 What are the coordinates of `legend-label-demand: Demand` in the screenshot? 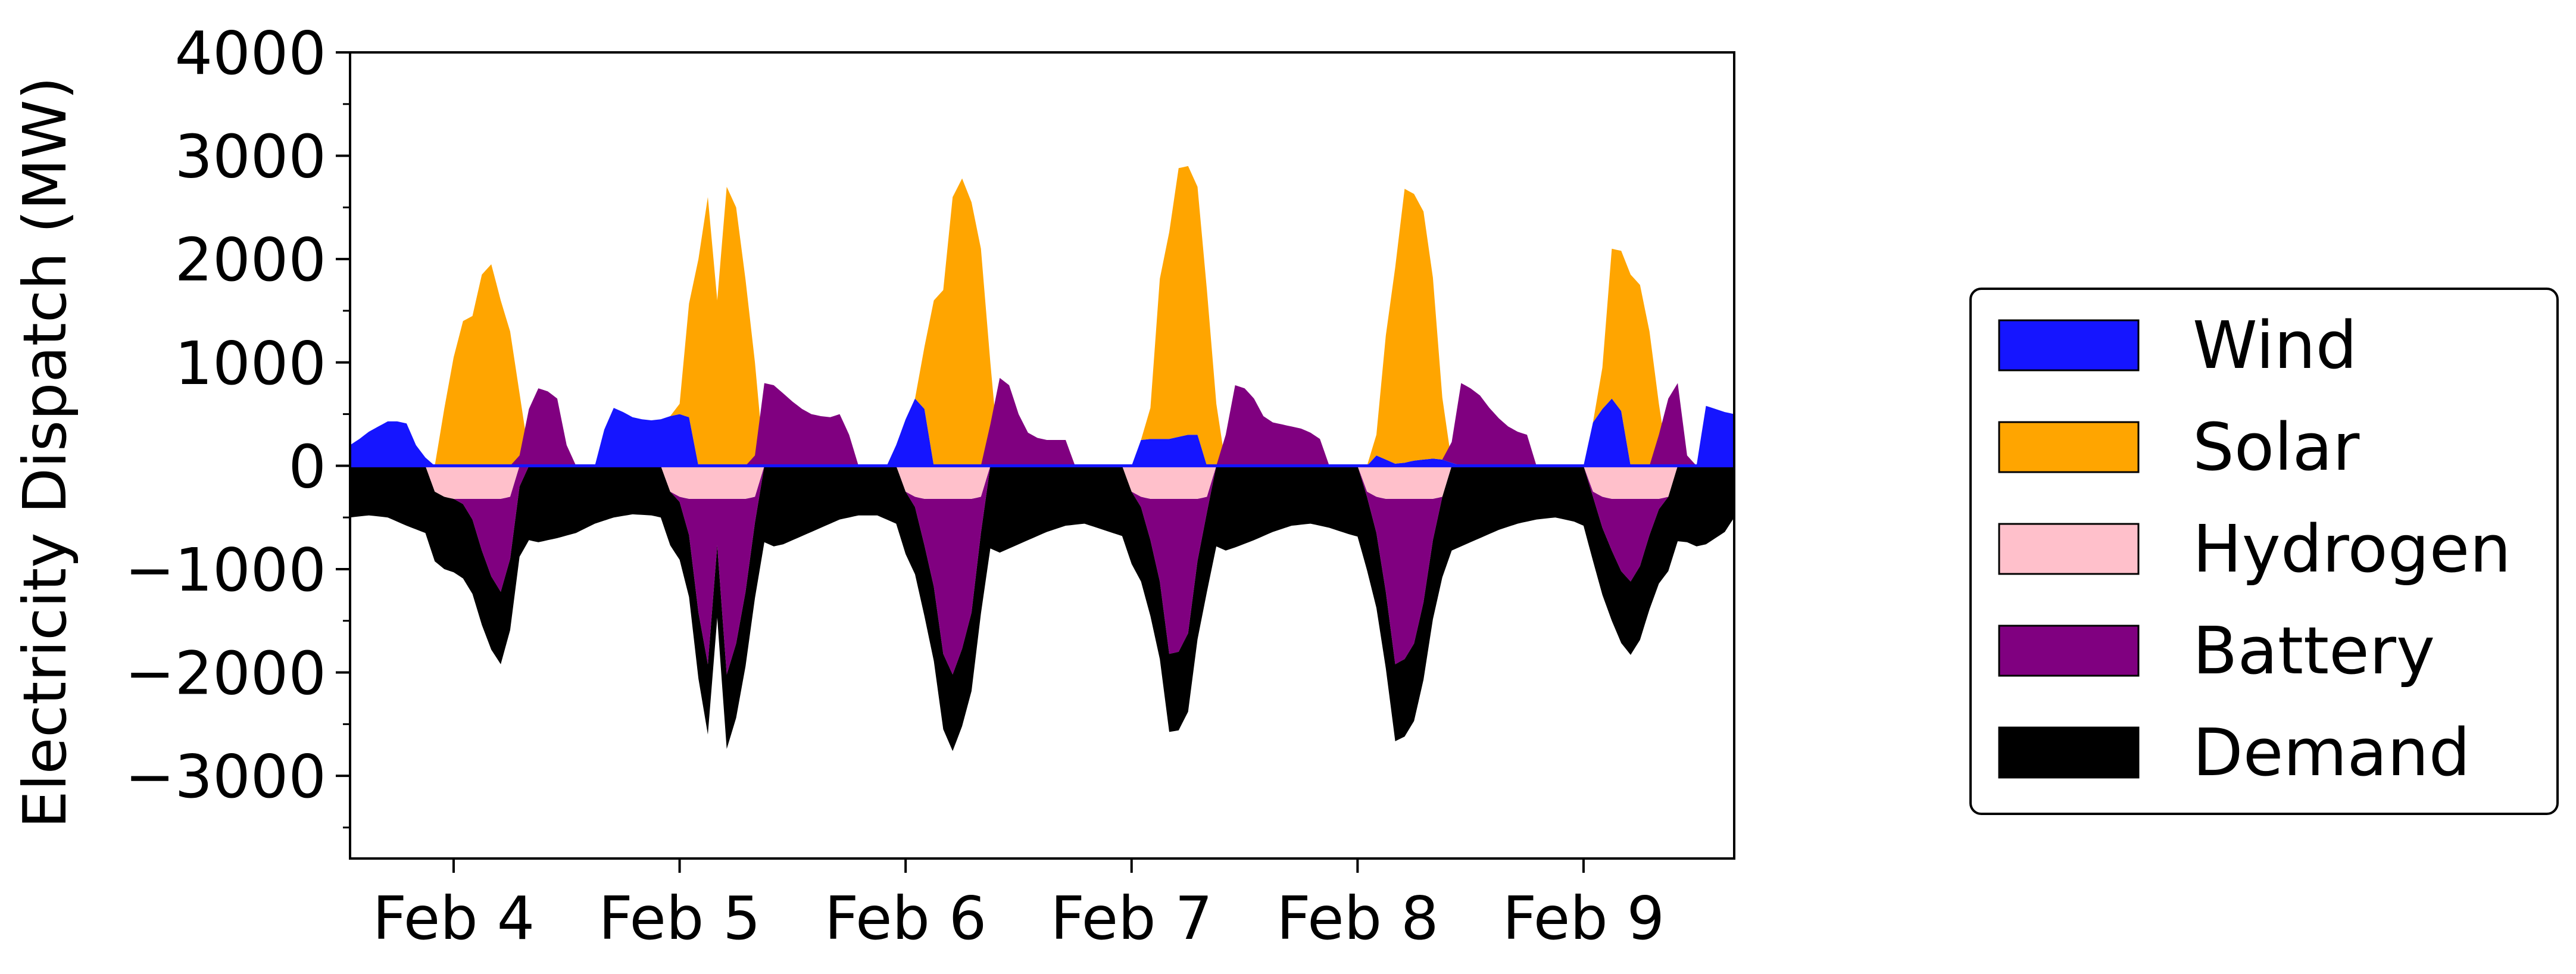 It's located at (2331, 753).